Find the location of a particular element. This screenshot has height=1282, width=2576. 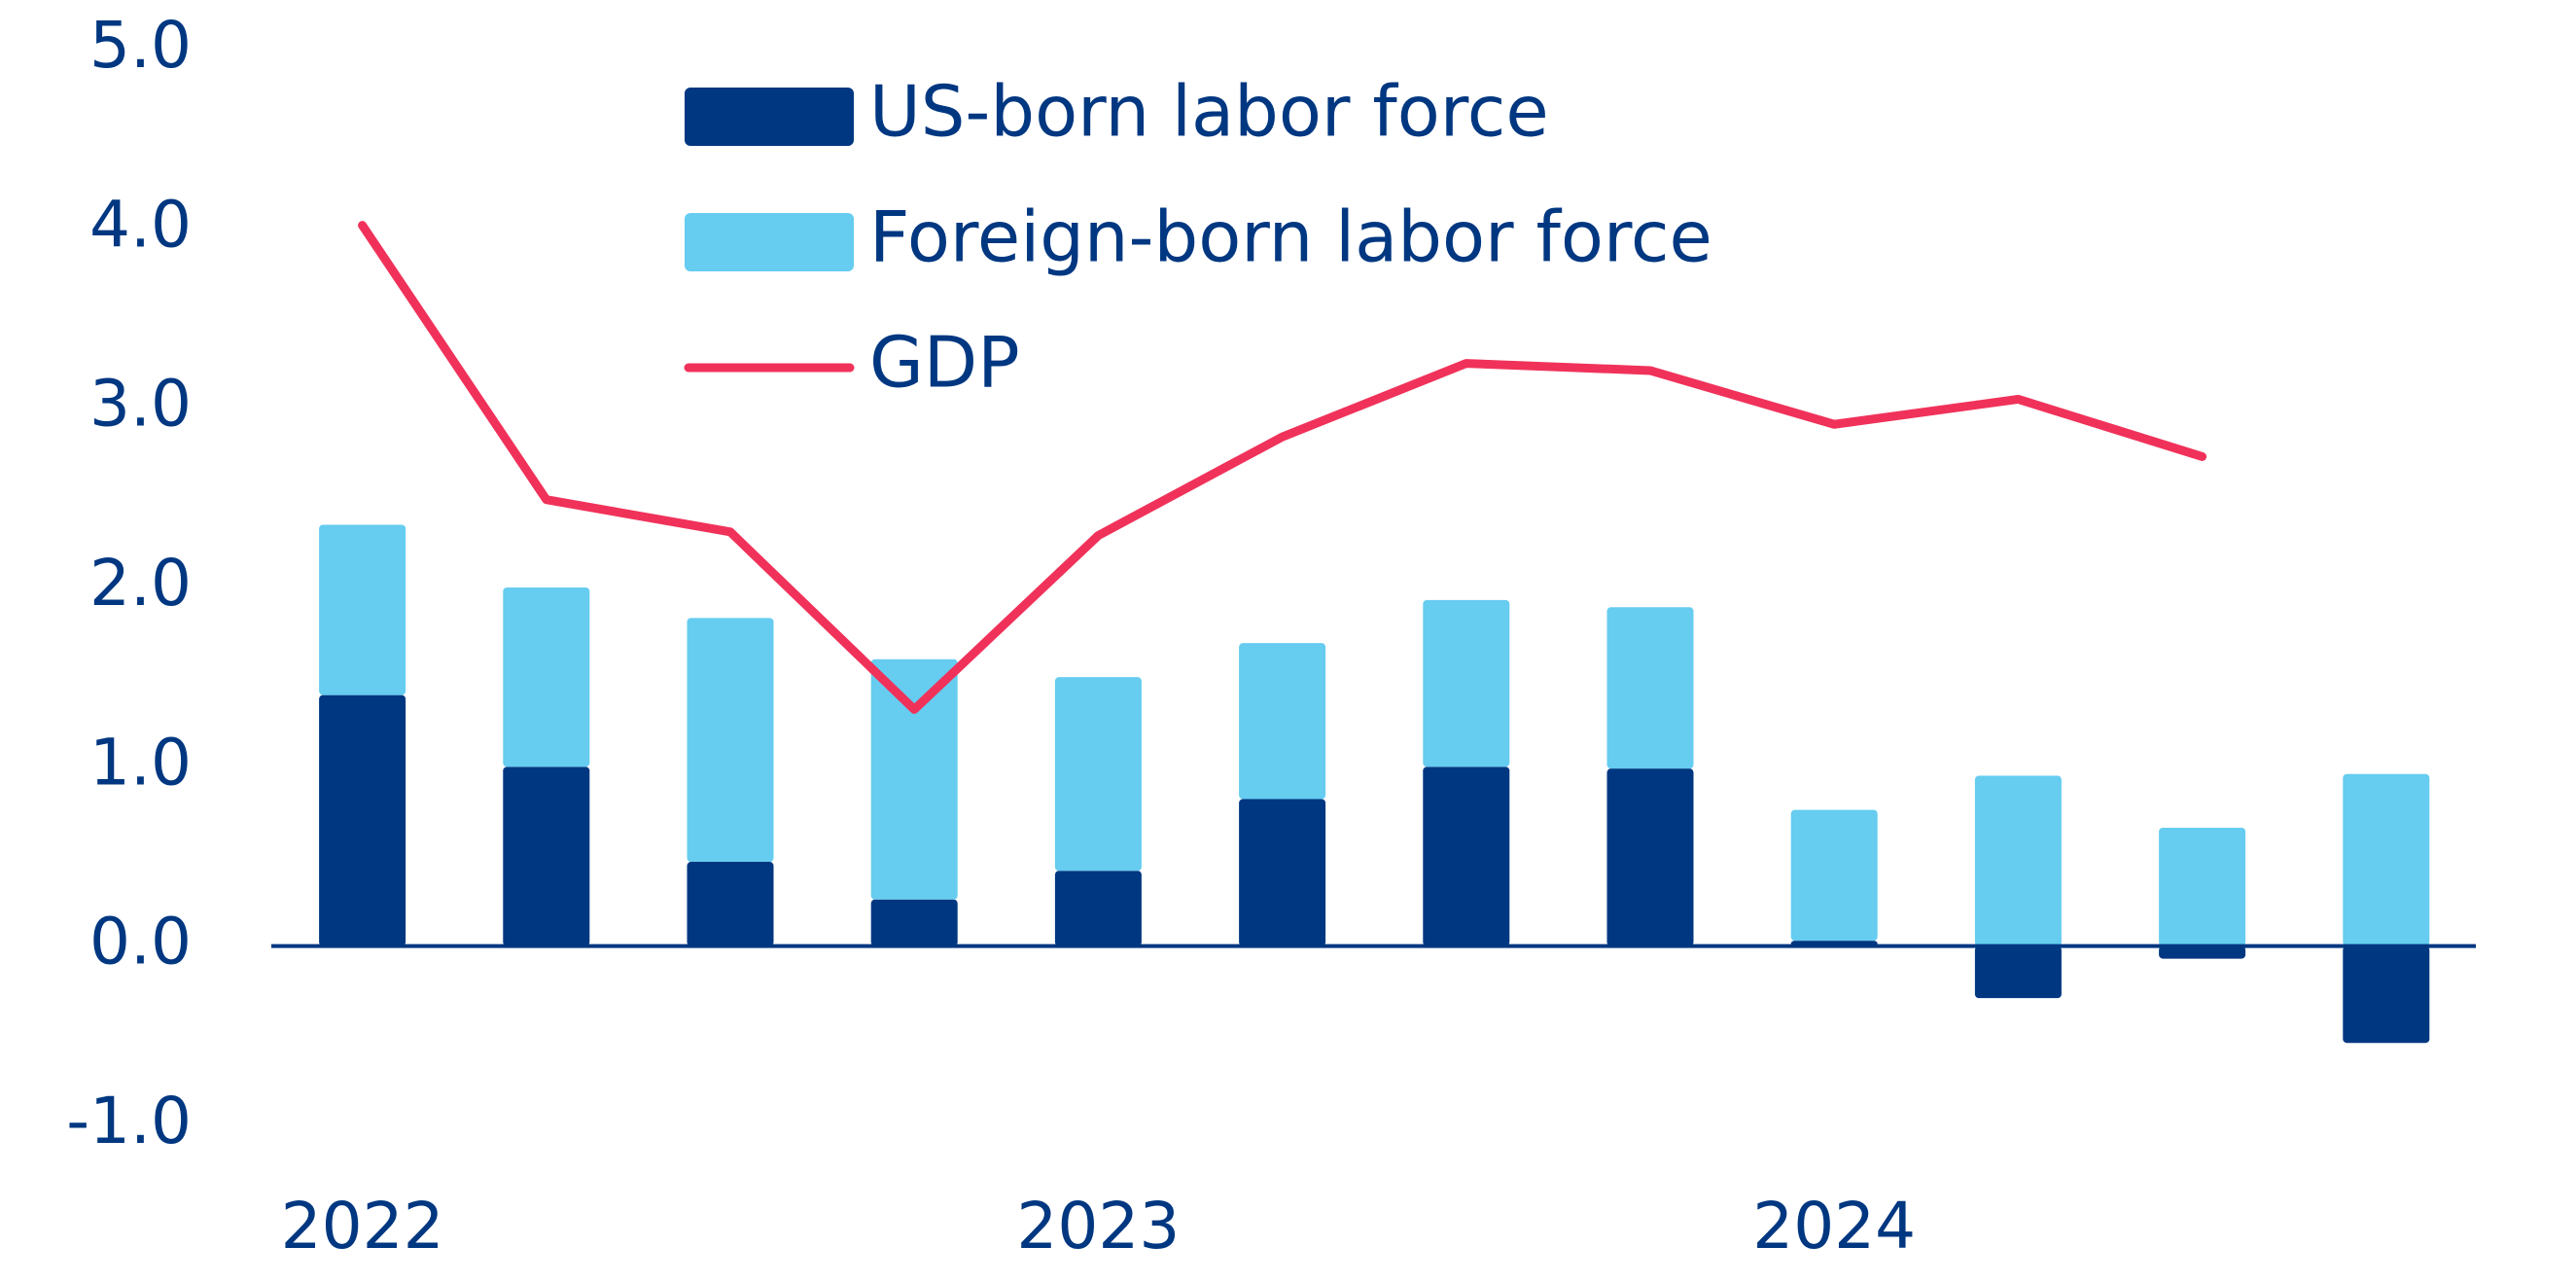

y-tick-label: 3.0 is located at coordinates (140, 405).